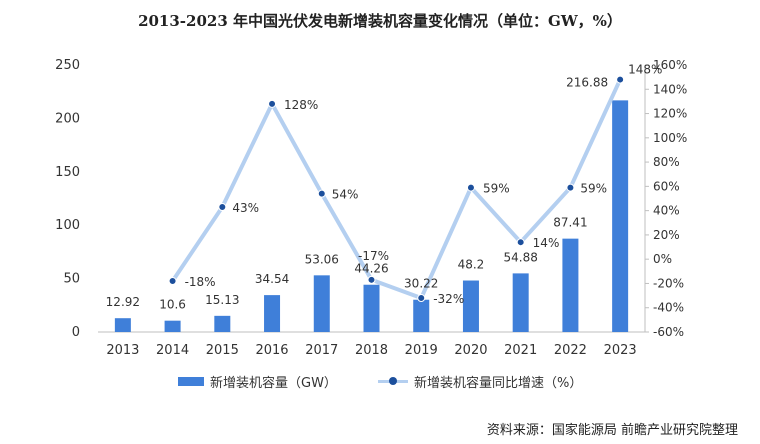 The width and height of the screenshot is (760, 444). I want to click on bar-2016, so click(272, 313).